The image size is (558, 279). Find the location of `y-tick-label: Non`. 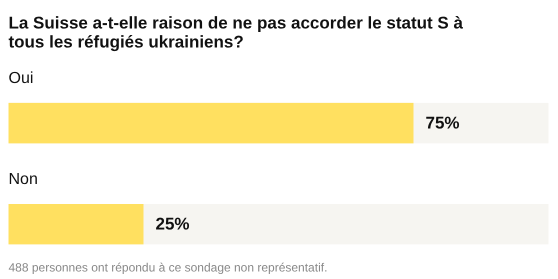

y-tick-label: Non is located at coordinates (23, 179).